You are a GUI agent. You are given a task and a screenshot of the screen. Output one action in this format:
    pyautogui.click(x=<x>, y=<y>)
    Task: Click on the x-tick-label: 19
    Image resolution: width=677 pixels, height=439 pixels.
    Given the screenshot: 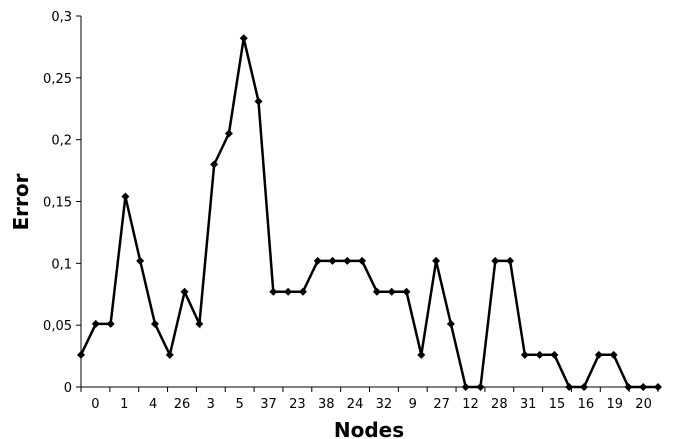 What is the action you would take?
    pyautogui.click(x=614, y=404)
    